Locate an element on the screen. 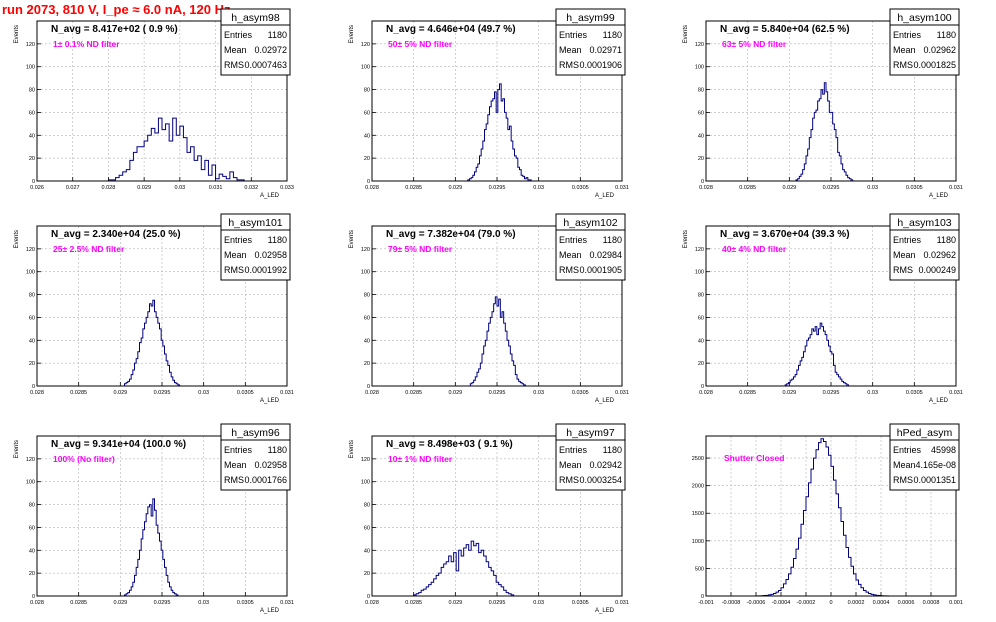 The image size is (996, 622). stats-mean-value: 0.02958 is located at coordinates (270, 255).